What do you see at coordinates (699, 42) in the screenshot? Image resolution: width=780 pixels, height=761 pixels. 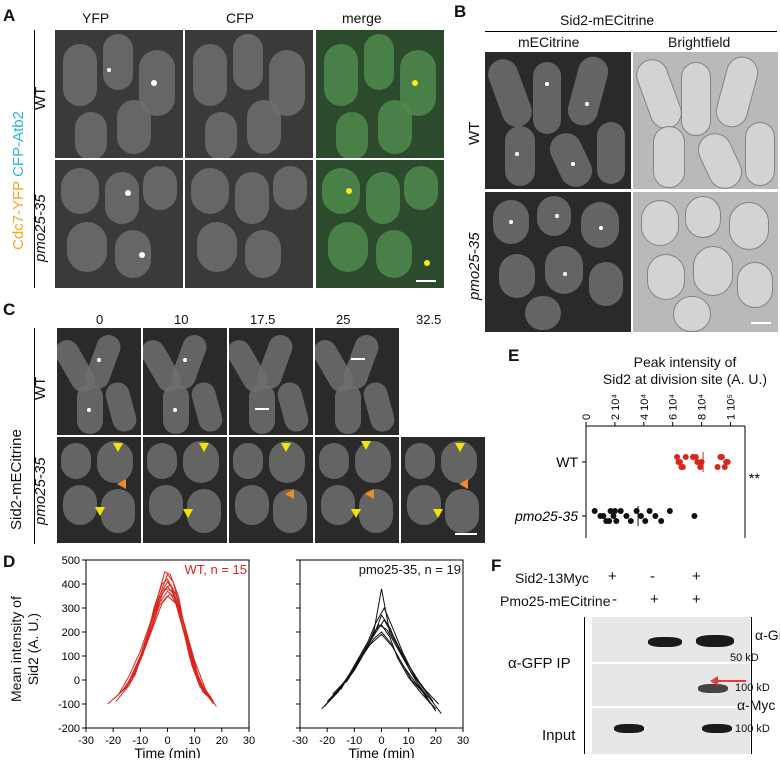 I see `panel-b-col-brightfield: Brightfield` at bounding box center [699, 42].